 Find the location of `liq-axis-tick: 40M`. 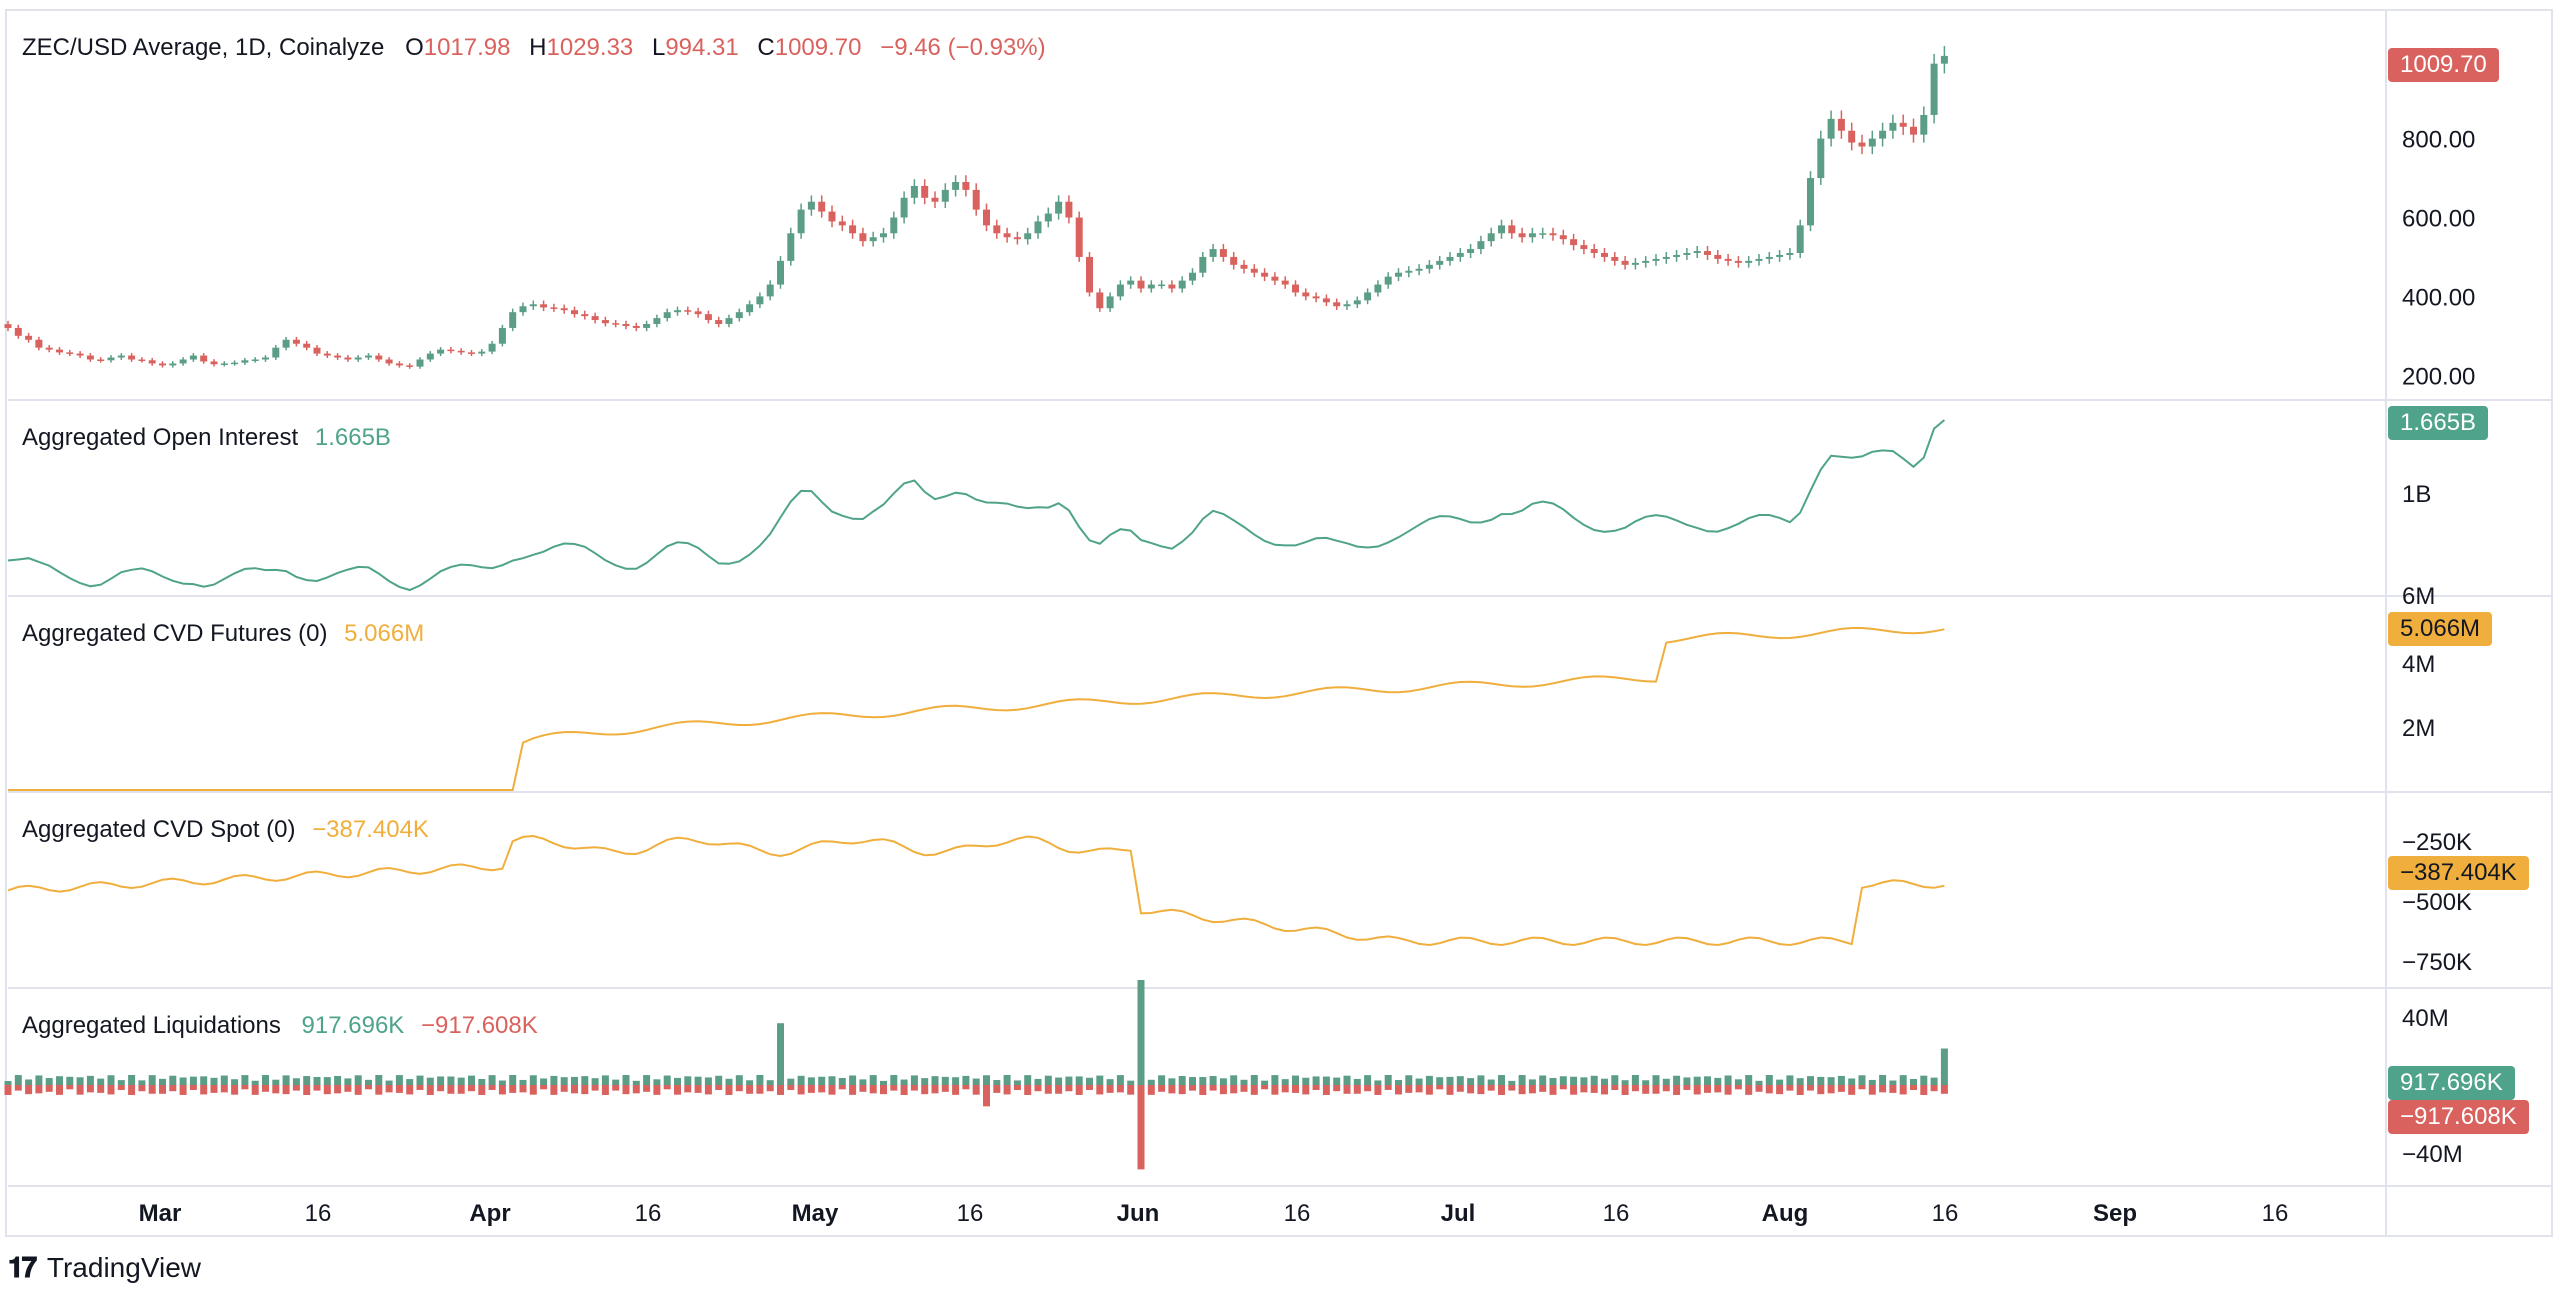

liq-axis-tick: 40M is located at coordinates (2425, 1018).